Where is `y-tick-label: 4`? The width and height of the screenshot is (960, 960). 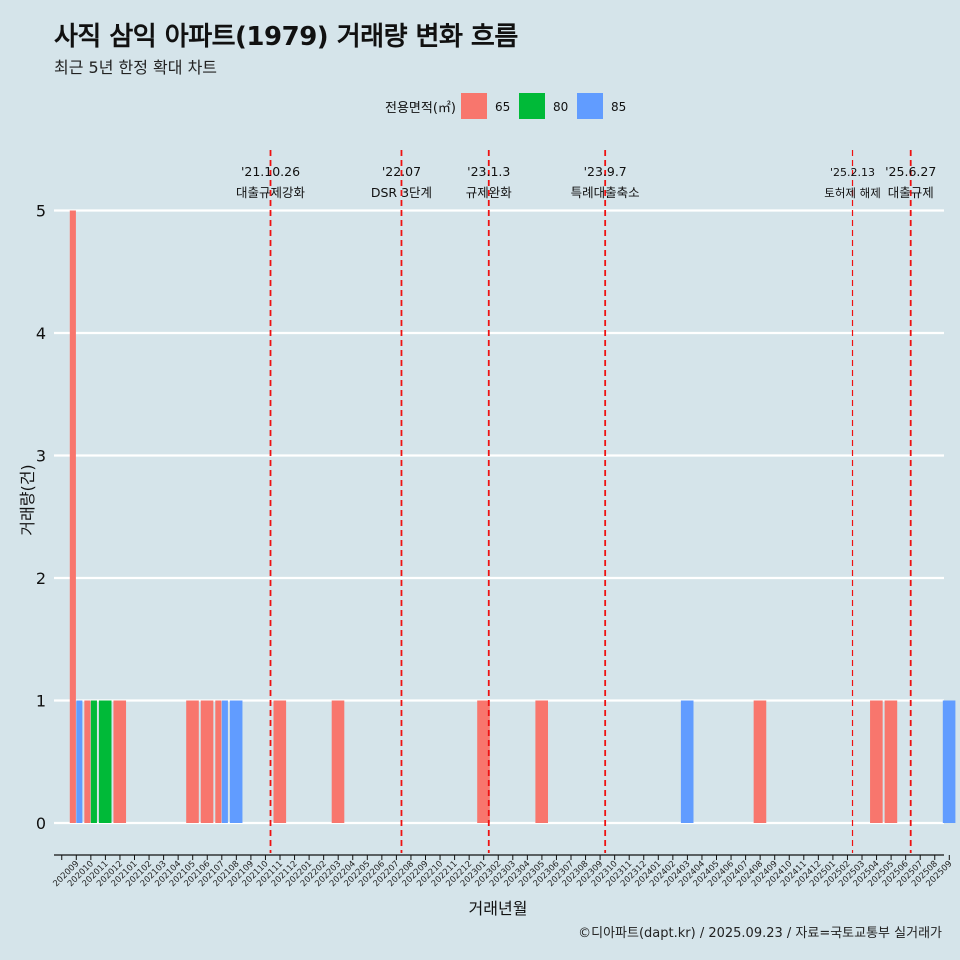
y-tick-label: 4 is located at coordinates (41, 333).